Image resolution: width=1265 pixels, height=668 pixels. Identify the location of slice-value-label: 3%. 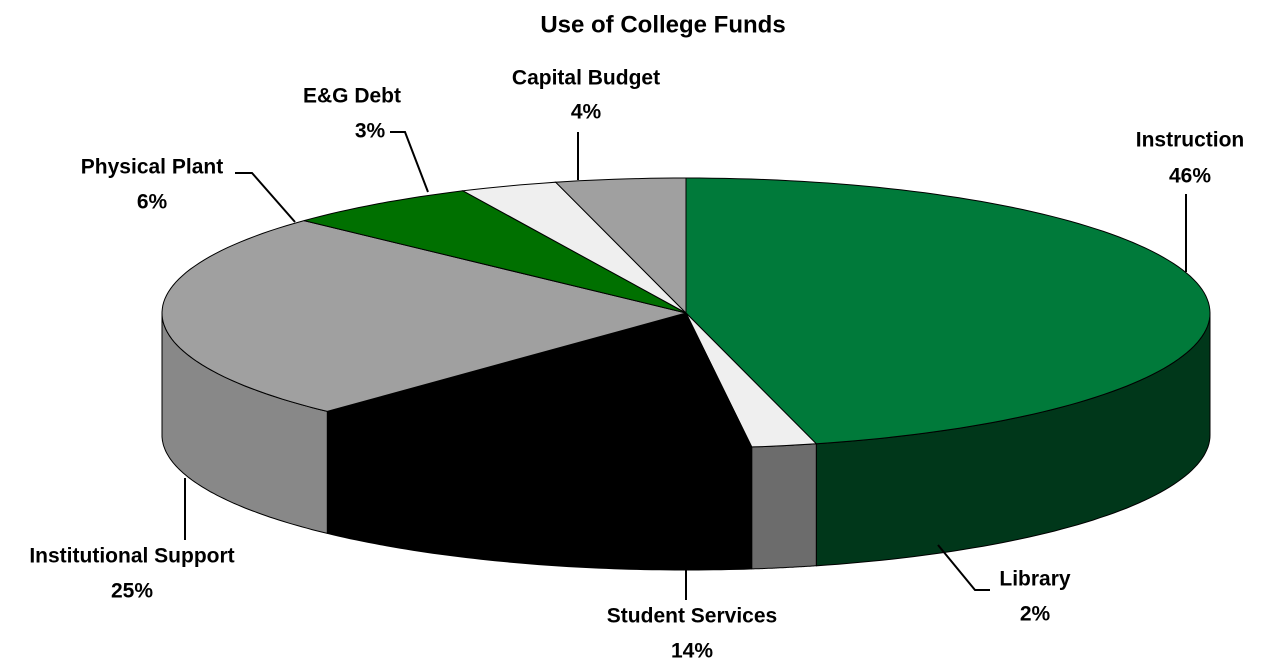
(370, 131).